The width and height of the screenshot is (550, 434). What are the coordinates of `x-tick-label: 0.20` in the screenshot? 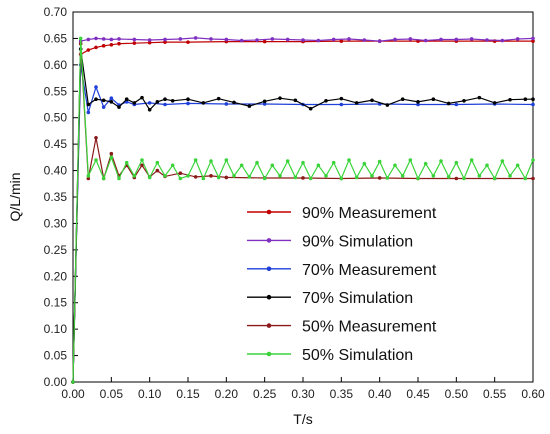 It's located at (227, 394).